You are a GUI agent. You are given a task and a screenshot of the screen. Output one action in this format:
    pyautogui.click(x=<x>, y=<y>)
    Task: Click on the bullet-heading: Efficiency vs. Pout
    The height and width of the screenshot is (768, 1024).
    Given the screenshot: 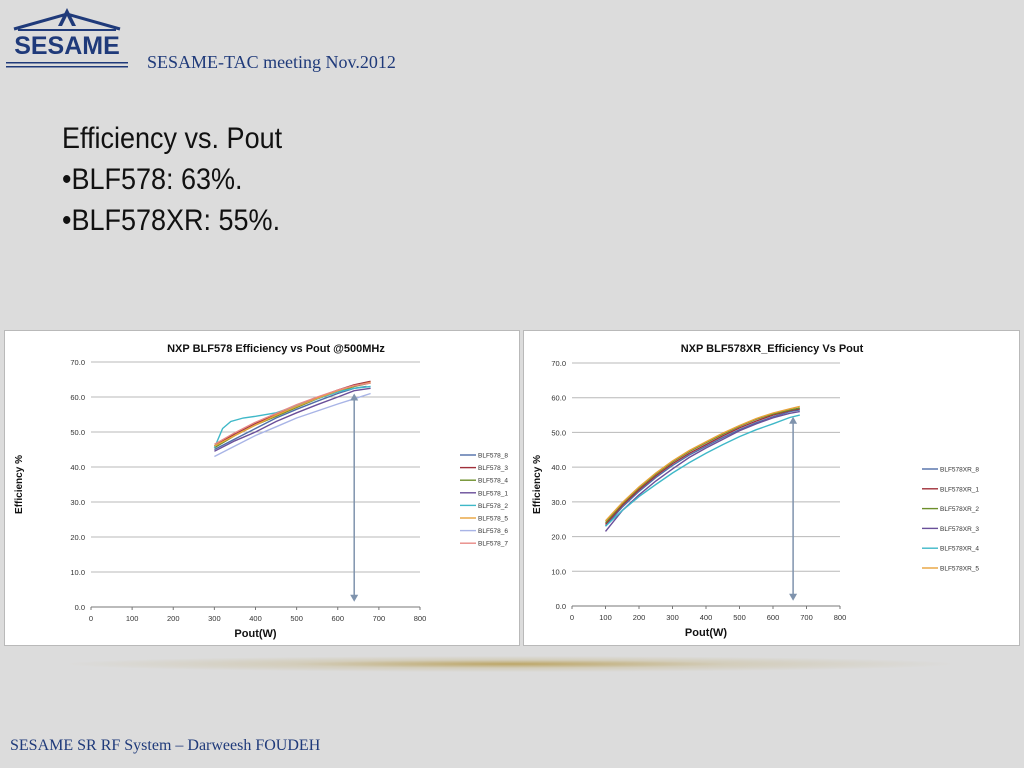 What is the action you would take?
    pyautogui.click(x=172, y=138)
    